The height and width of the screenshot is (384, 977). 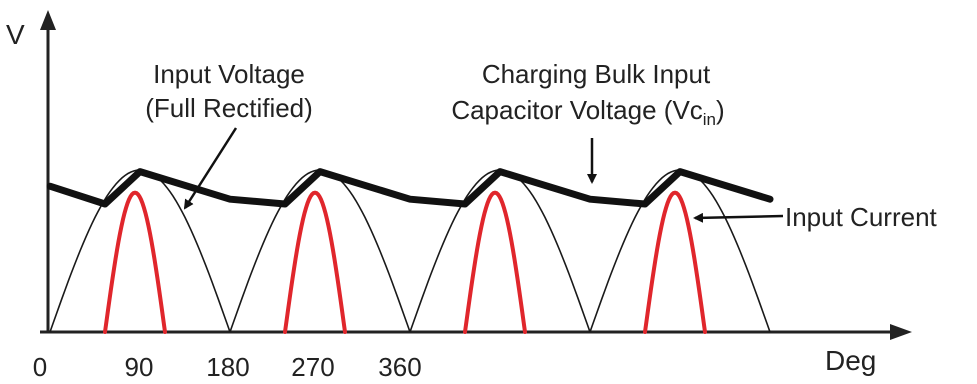 What do you see at coordinates (576, 110) in the screenshot?
I see `capacitor-label-prefix: Capacitor Voltage (Vc` at bounding box center [576, 110].